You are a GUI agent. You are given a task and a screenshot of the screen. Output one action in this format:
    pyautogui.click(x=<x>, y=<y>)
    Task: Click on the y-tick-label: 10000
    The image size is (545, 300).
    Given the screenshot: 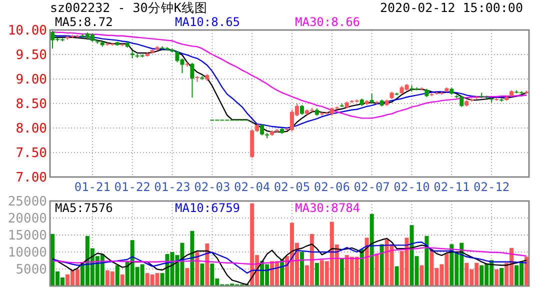 What is the action you would take?
    pyautogui.click(x=27, y=253)
    